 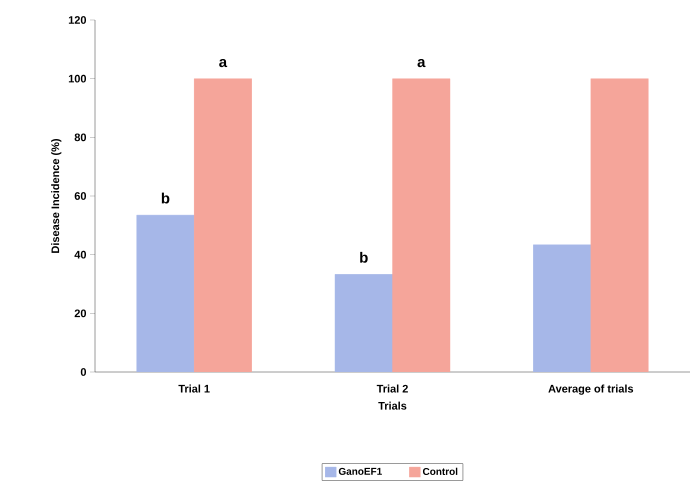 I want to click on x-axis-title: Trials, so click(x=392, y=406).